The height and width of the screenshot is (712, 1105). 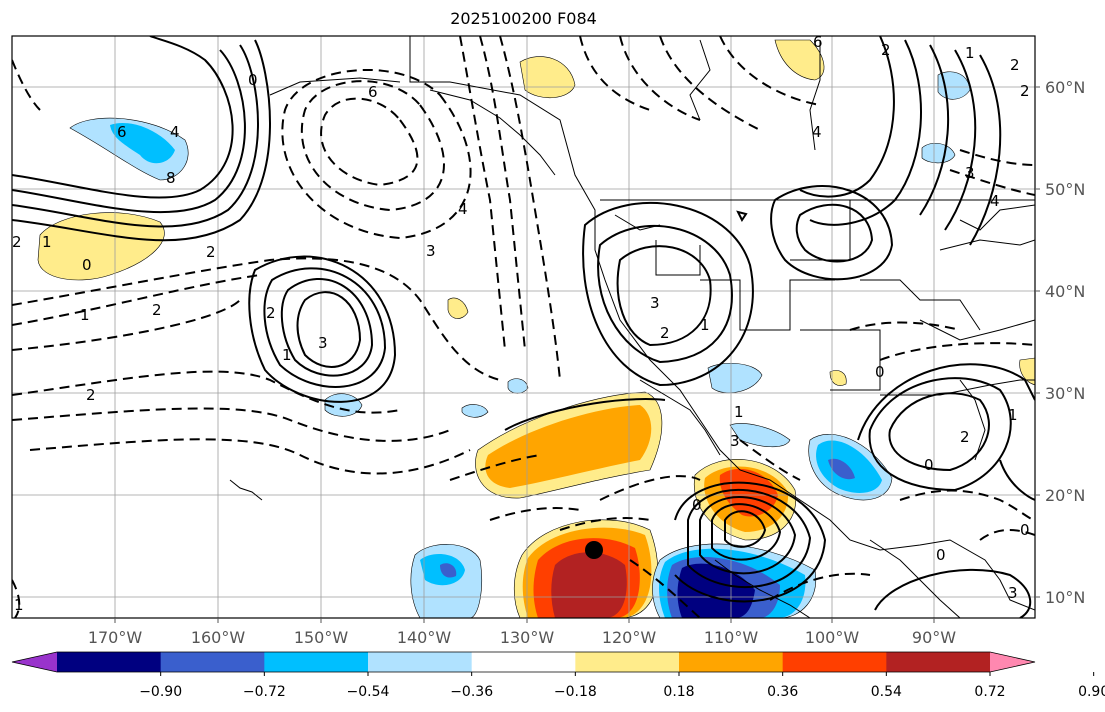 I want to click on lon-label: 140°W, so click(x=424, y=637).